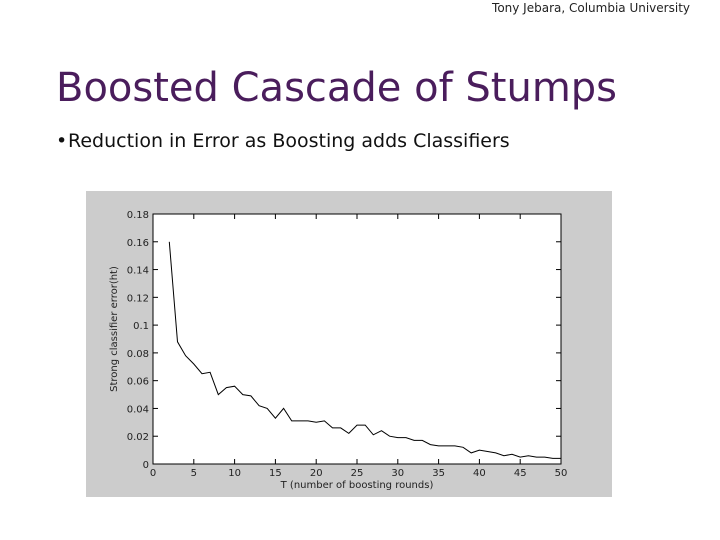 This screenshot has height=540, width=720. What do you see at coordinates (590, 8) in the screenshot?
I see `credit: Tony Jebara, Columbia University` at bounding box center [590, 8].